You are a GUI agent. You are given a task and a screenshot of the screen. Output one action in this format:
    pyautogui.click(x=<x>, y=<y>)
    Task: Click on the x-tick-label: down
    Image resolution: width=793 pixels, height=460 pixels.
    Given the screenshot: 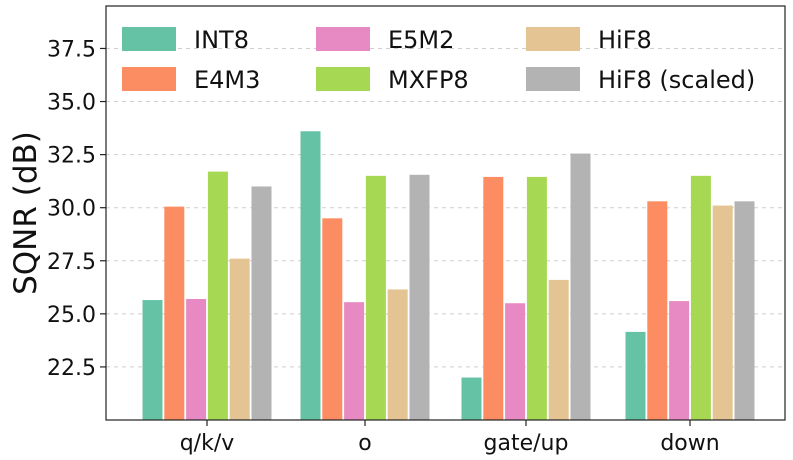 What is the action you would take?
    pyautogui.click(x=689, y=443)
    